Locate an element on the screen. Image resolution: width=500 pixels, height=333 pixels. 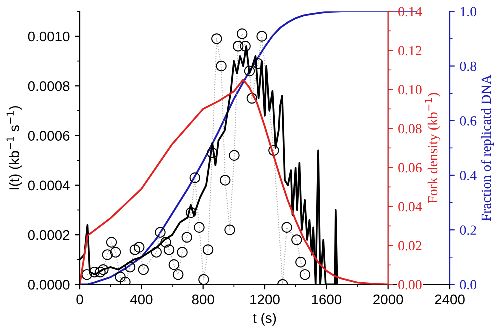
y-tick-label: 0.0008 is located at coordinates (49, 86).